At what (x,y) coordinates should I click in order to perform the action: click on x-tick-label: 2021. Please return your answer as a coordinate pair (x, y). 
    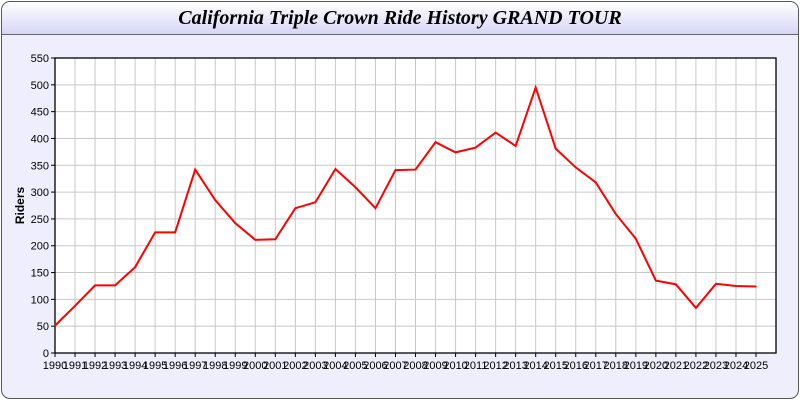
    Looking at the image, I should click on (676, 366).